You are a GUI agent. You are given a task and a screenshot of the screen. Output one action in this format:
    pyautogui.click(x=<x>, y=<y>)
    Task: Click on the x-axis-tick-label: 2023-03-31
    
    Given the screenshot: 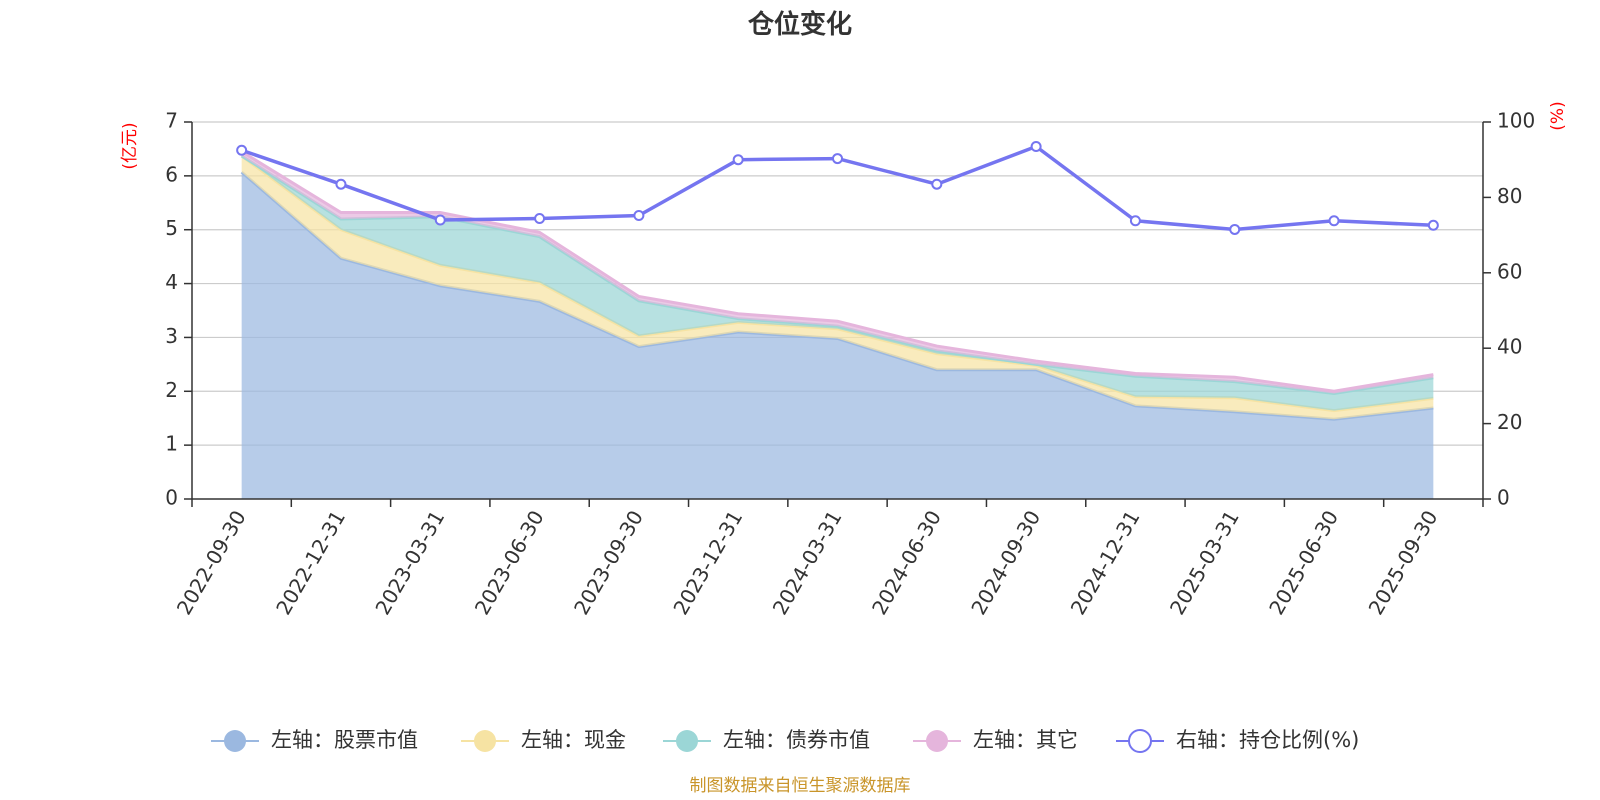 What is the action you would take?
    pyautogui.click(x=409, y=562)
    